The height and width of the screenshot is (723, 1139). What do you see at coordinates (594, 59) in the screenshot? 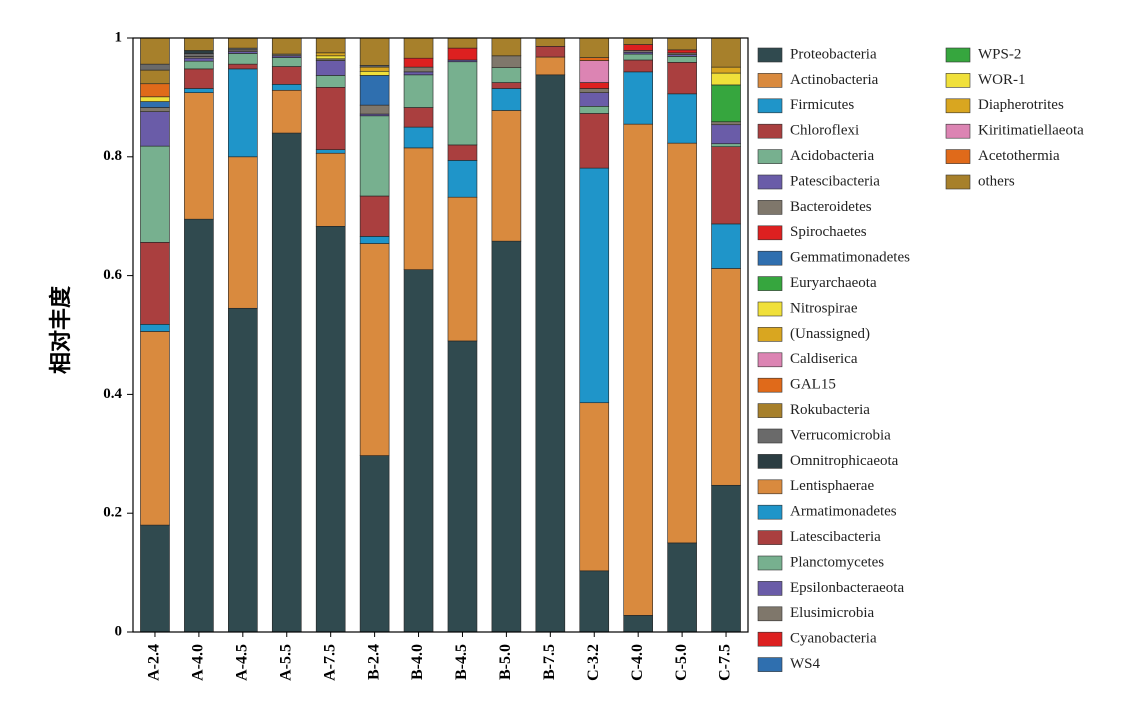
I see `bar-segment-C-3.2-gal15` at bounding box center [594, 59].